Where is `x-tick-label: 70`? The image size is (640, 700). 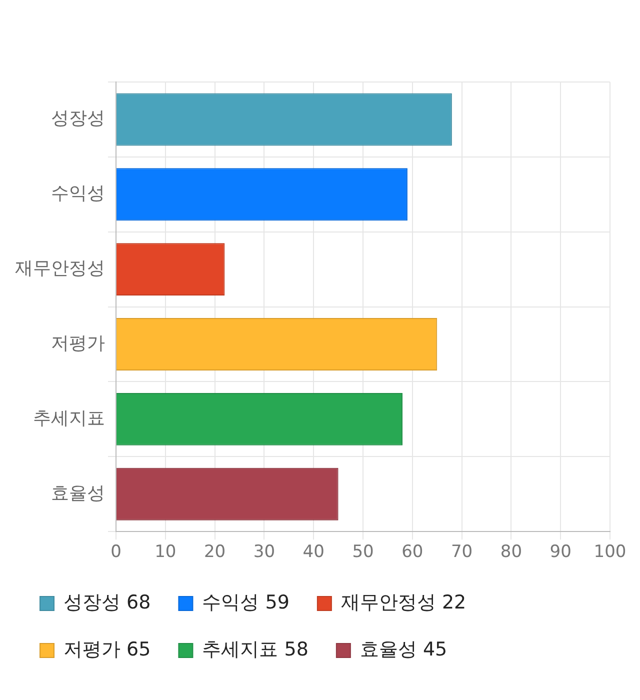 x-tick-label: 70 is located at coordinates (461, 552).